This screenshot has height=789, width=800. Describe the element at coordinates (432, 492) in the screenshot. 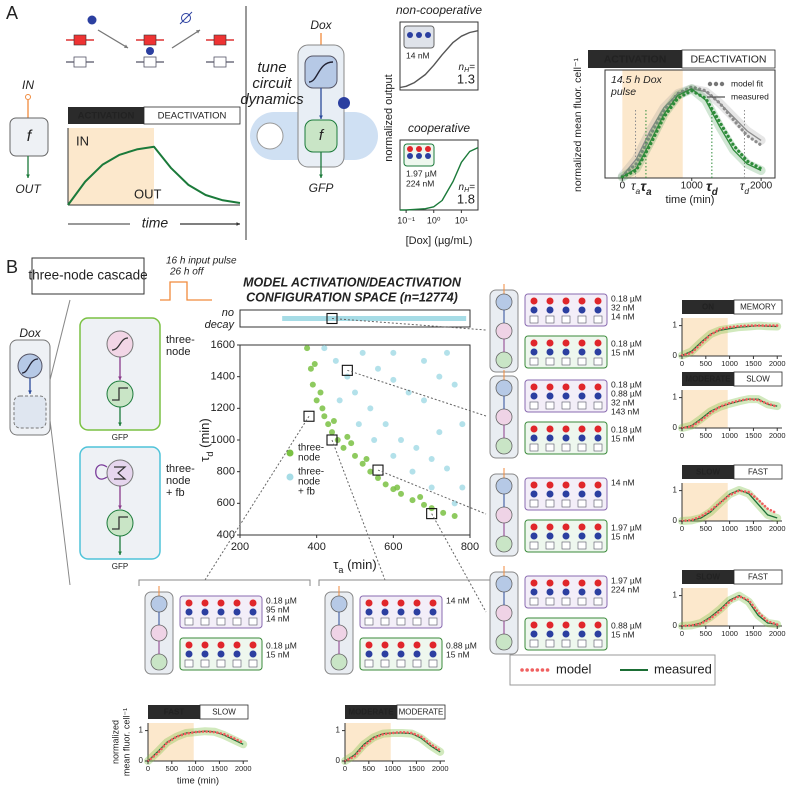

I see `config-link` at that location.